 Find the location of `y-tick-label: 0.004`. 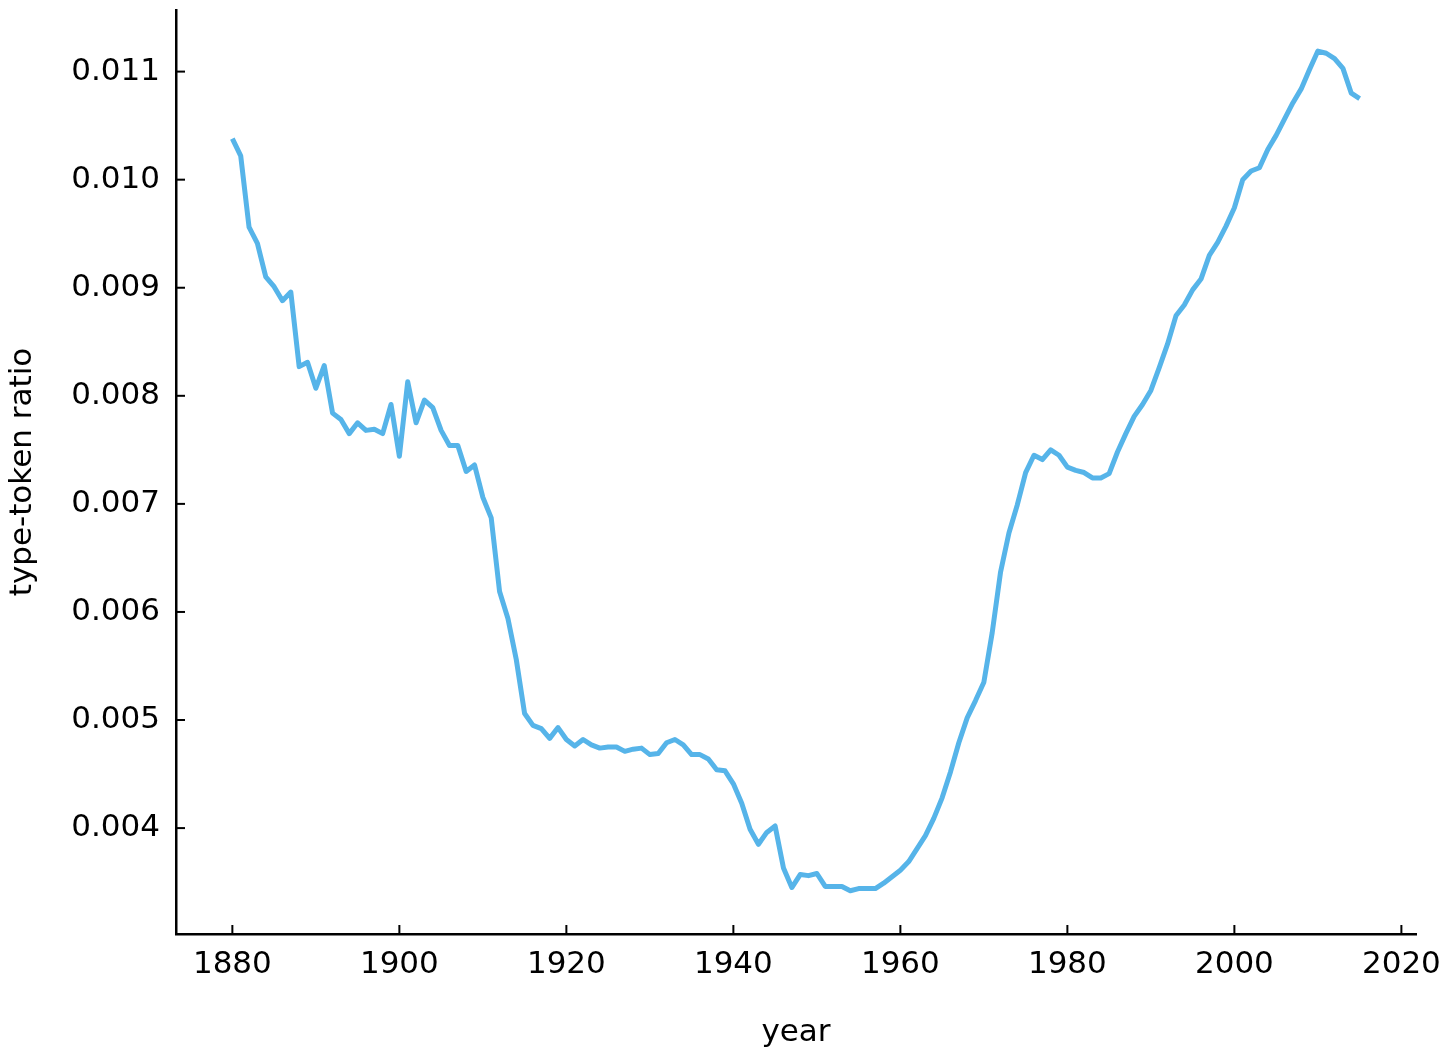

y-tick-label: 0.004 is located at coordinates (115, 825).